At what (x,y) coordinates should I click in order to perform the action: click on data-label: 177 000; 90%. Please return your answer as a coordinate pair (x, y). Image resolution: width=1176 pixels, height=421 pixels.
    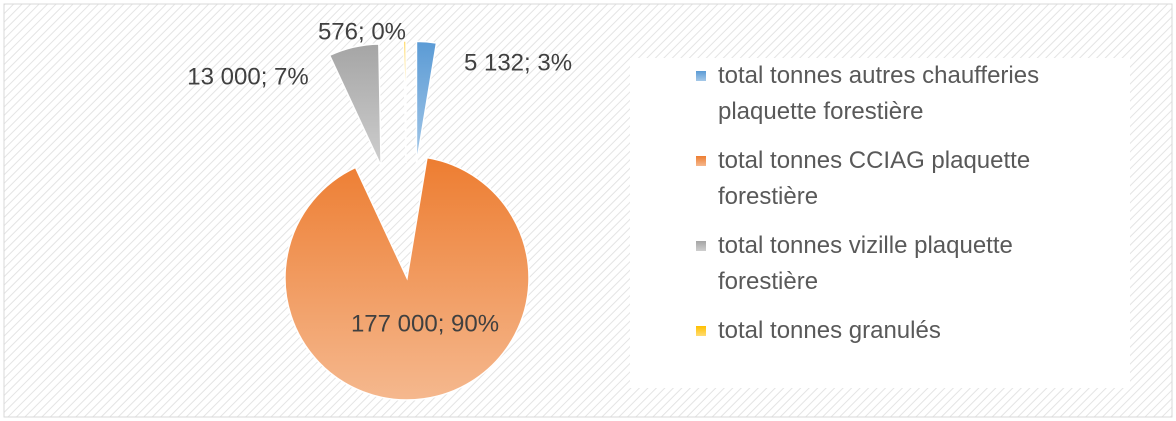
    Looking at the image, I should click on (425, 323).